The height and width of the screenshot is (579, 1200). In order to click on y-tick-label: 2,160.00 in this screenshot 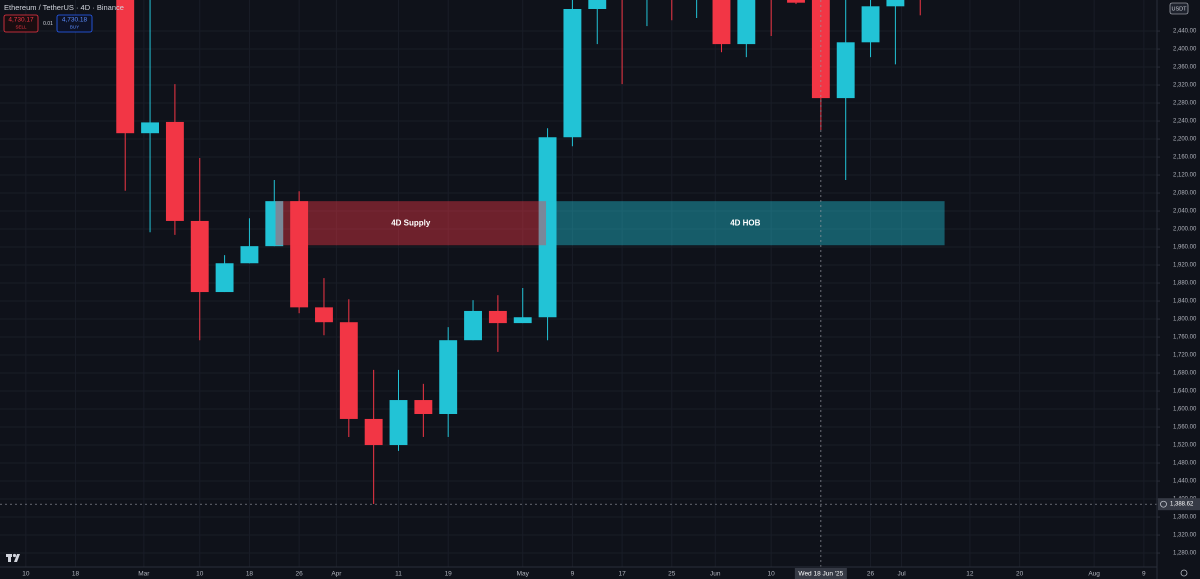, I will do `click(1185, 158)`.